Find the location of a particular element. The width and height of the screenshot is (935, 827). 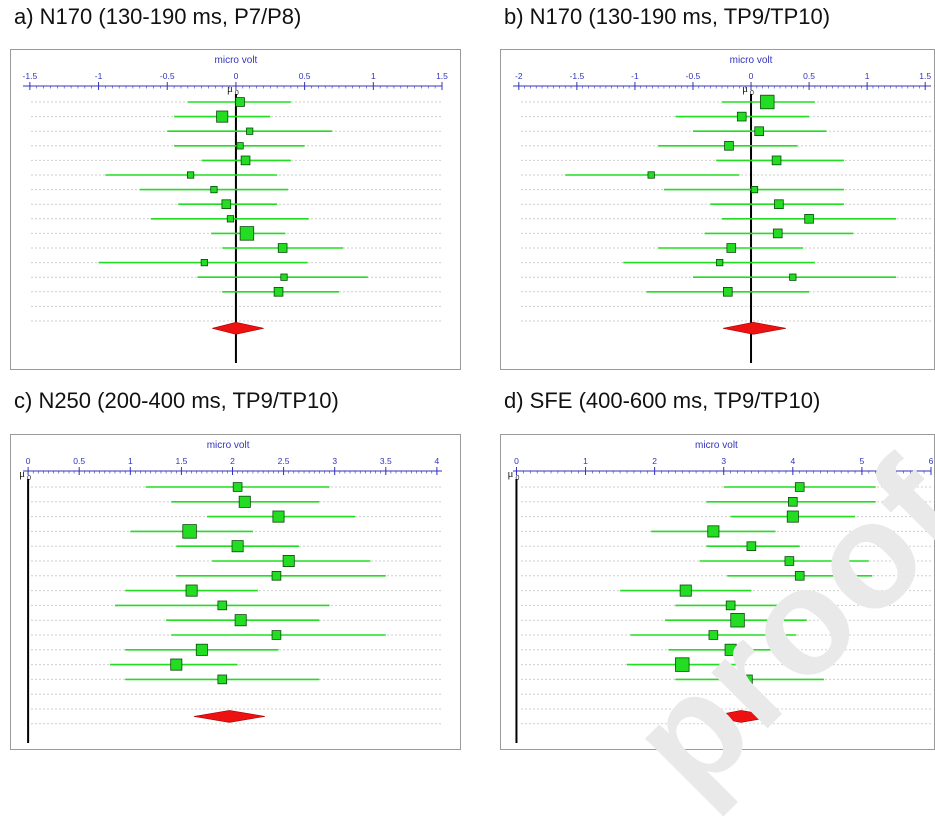

tick-label: 5 is located at coordinates (862, 461).